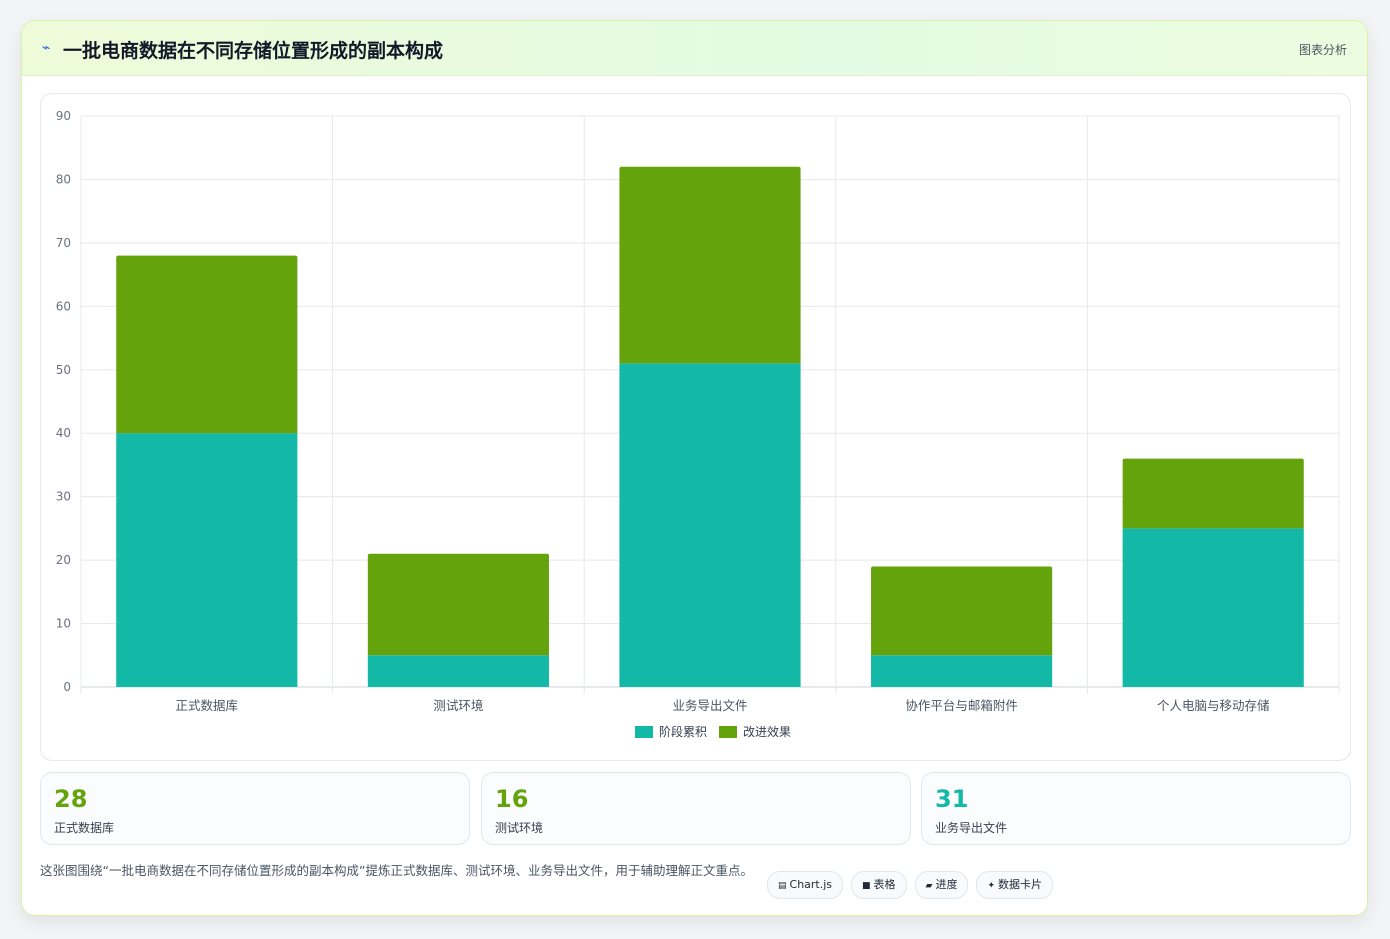 The height and width of the screenshot is (939, 1390). Describe the element at coordinates (512, 799) in the screenshot. I see `stat-value: 16` at that location.